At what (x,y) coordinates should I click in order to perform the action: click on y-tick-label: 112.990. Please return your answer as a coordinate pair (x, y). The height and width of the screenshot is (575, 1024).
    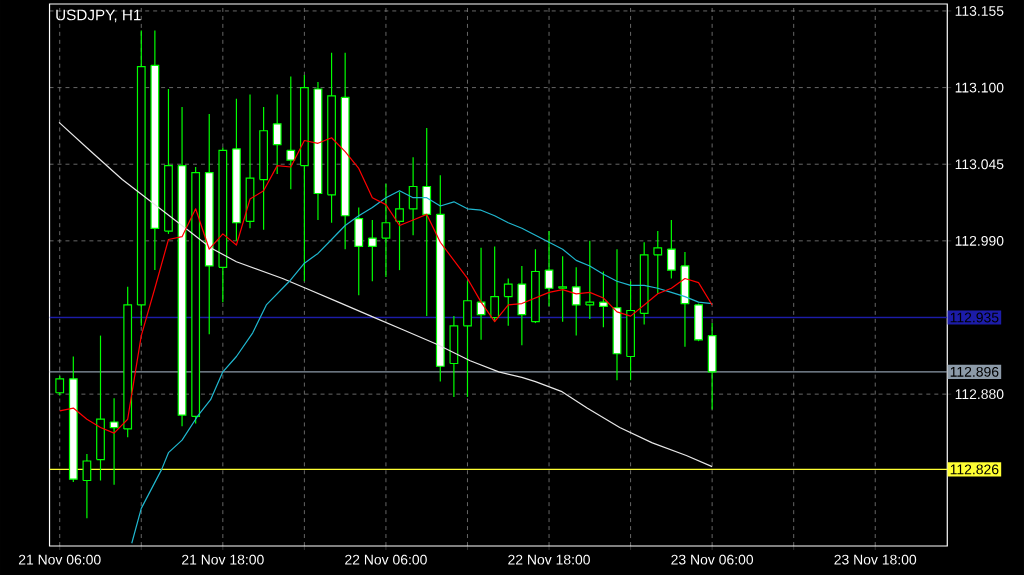
    Looking at the image, I should click on (979, 240).